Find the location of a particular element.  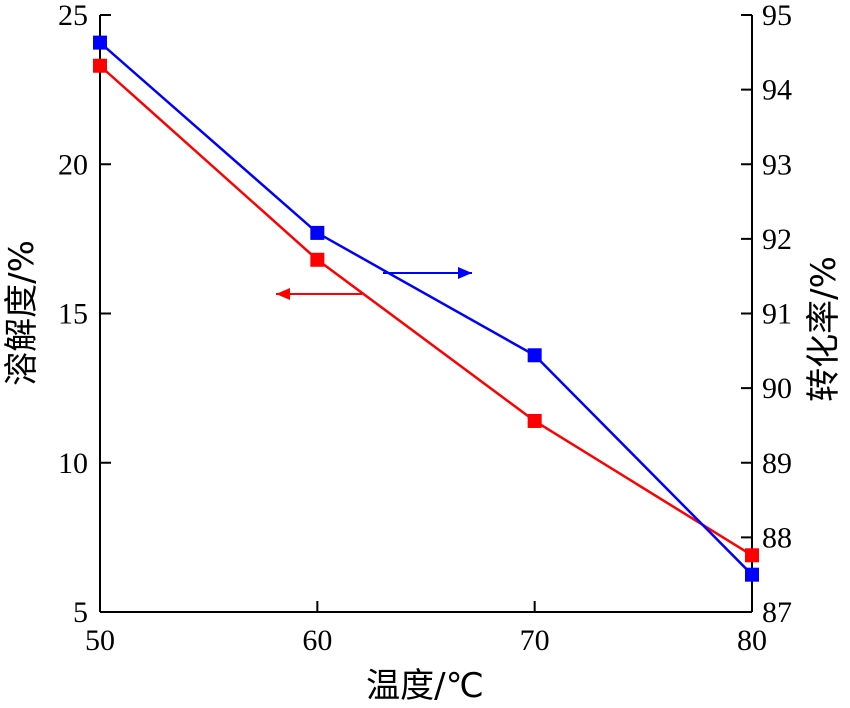

left-y-ticks: 5 10 15 20 25 is located at coordinates (84, 314).